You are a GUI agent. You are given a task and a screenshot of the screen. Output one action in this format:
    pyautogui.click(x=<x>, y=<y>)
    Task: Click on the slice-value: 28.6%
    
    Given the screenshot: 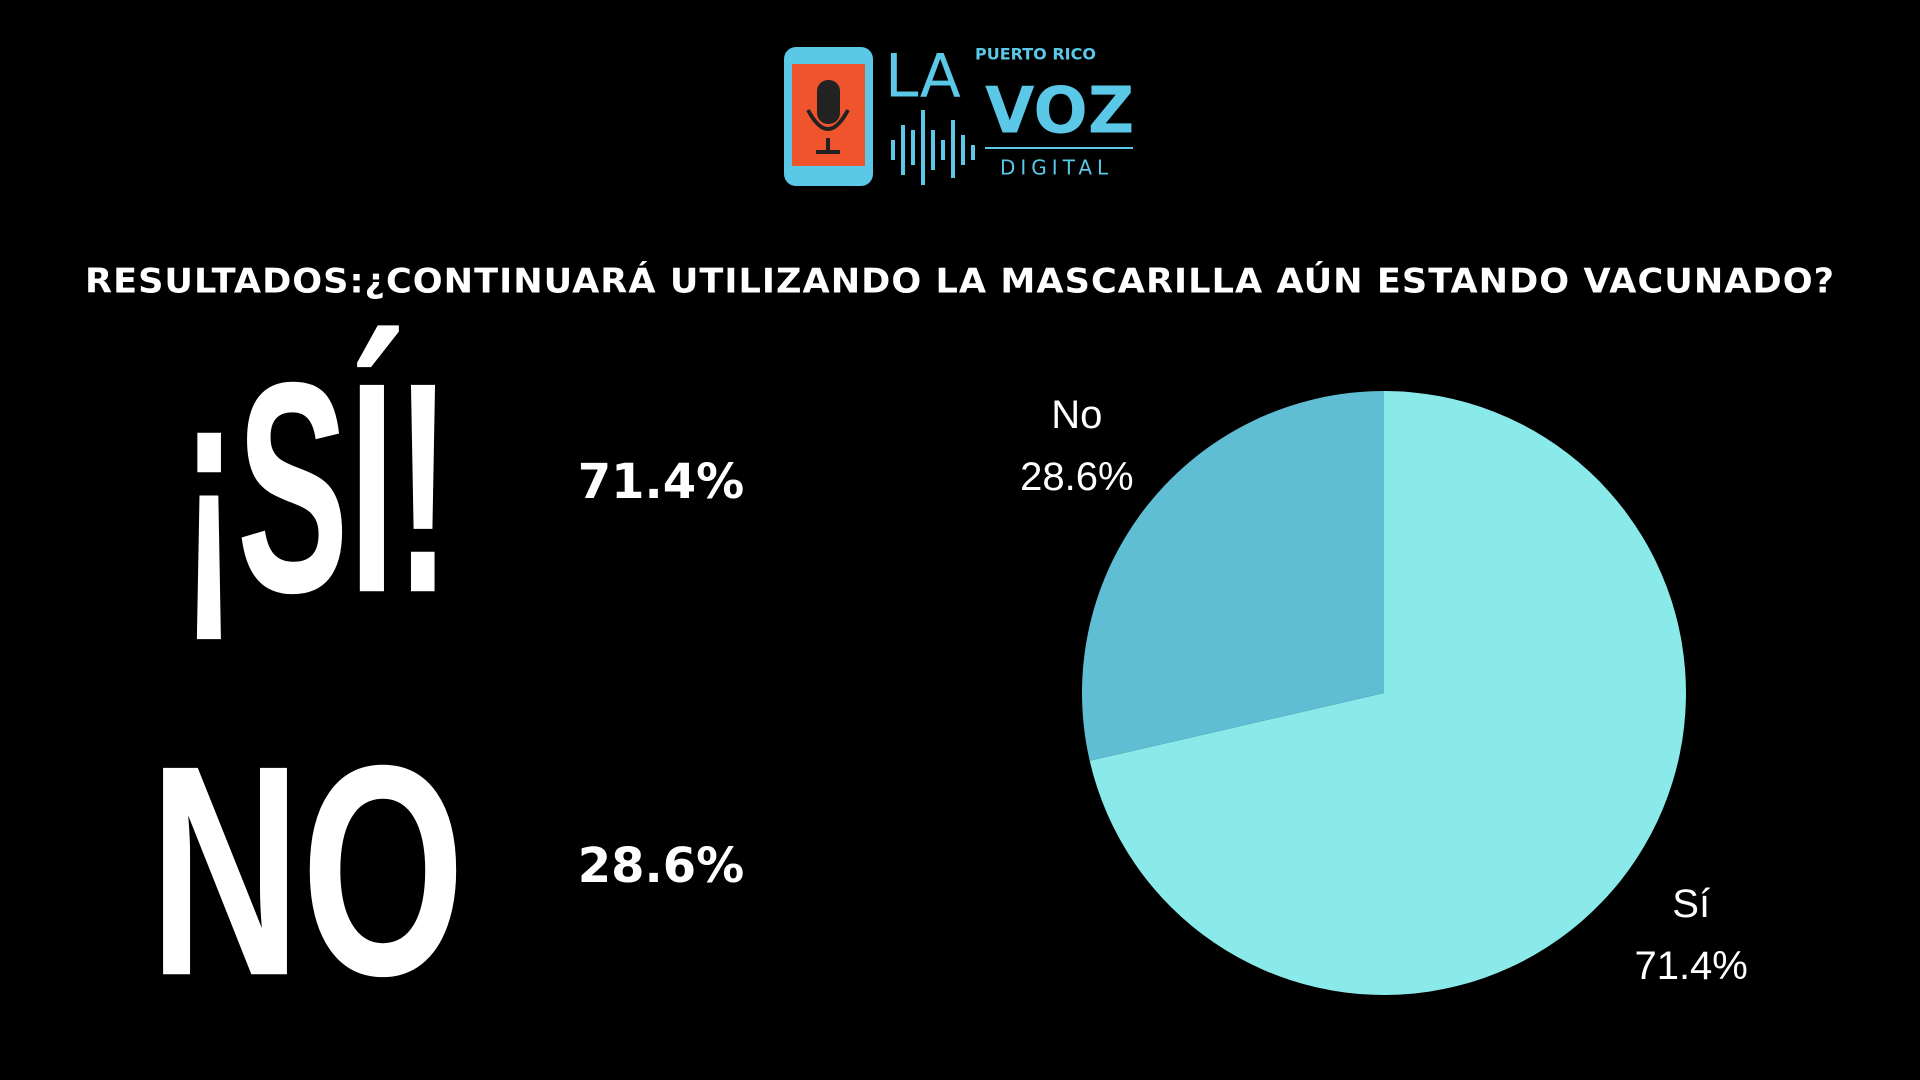 What is the action you would take?
    pyautogui.click(x=1076, y=477)
    